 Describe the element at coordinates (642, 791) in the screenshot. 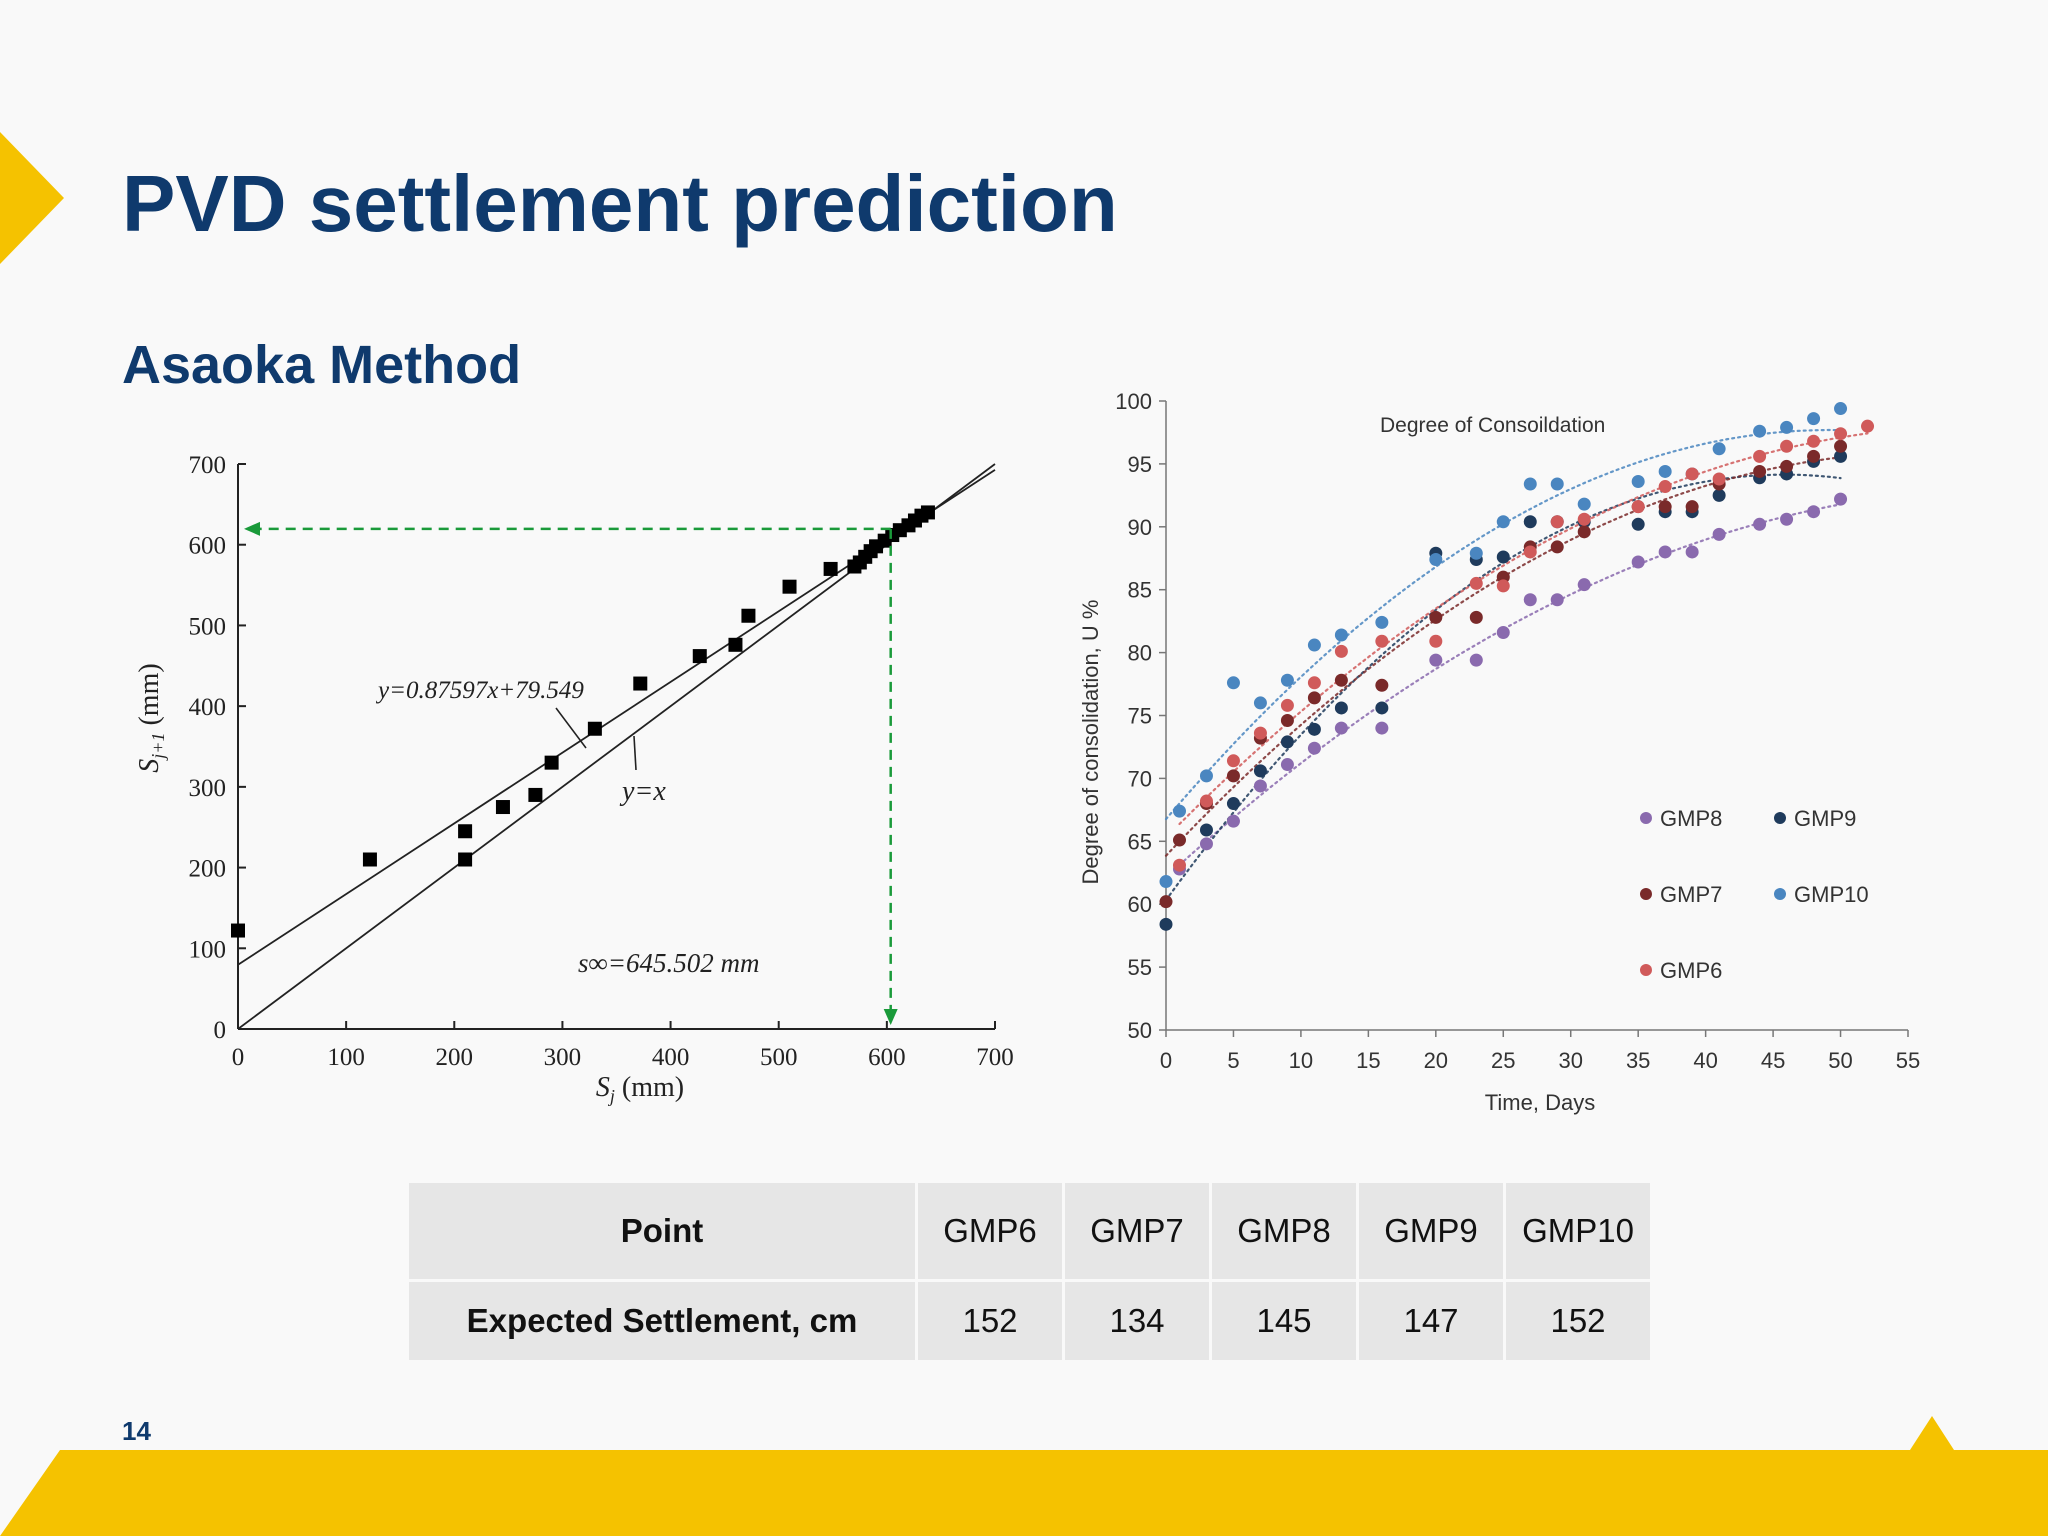

I see `identity-label: y=x` at that location.